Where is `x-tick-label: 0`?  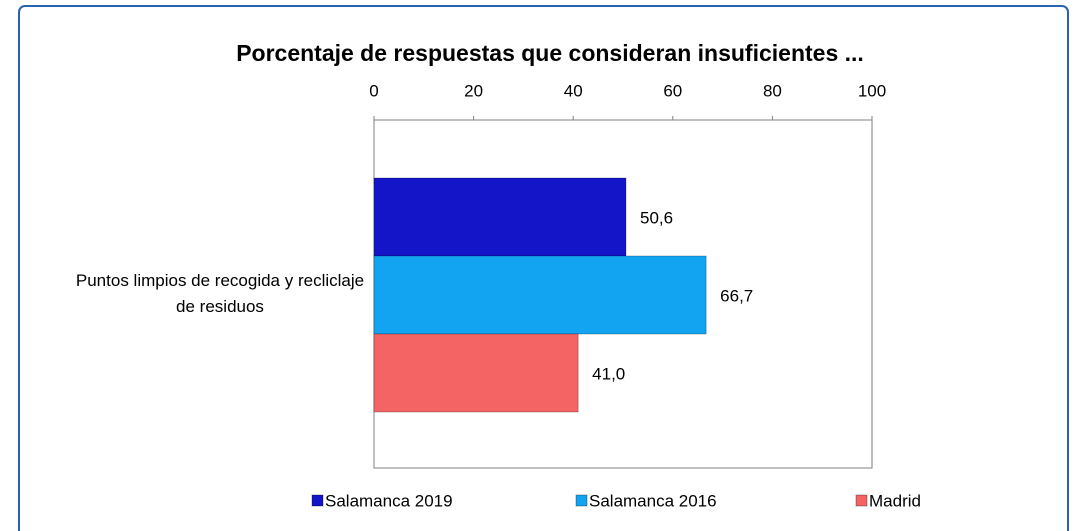
x-tick-label: 0 is located at coordinates (373, 90).